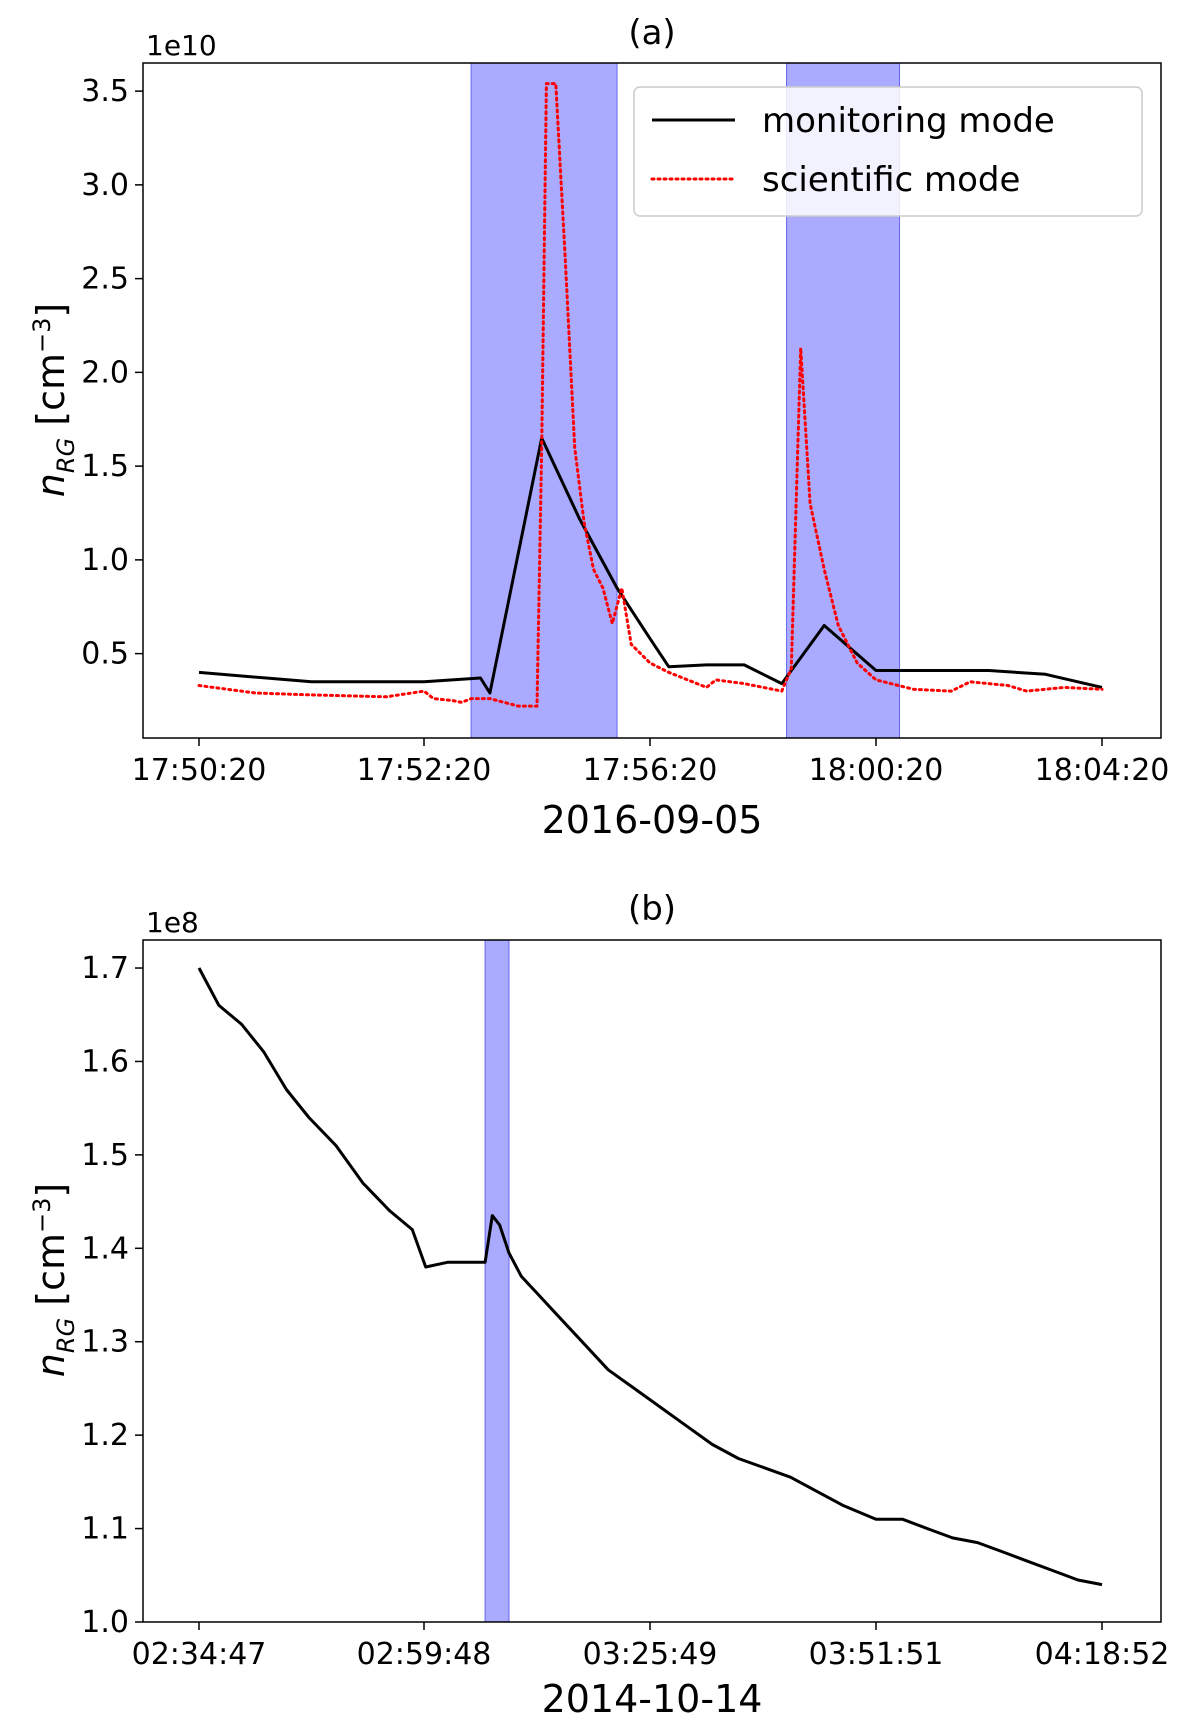 Image resolution: width=1200 pixels, height=1717 pixels. Describe the element at coordinates (105, 185) in the screenshot. I see `y-tick-label: 3.0` at that location.